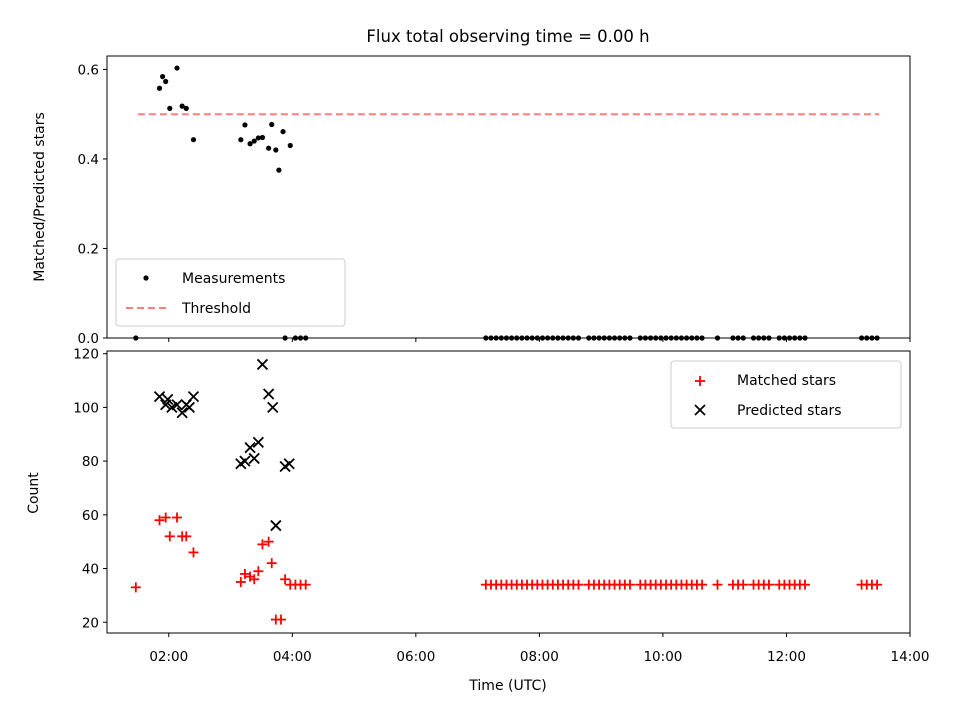 This screenshot has width=960, height=720. What do you see at coordinates (86, 355) in the screenshot?
I see `bottom-y-tick-label: 120` at bounding box center [86, 355].